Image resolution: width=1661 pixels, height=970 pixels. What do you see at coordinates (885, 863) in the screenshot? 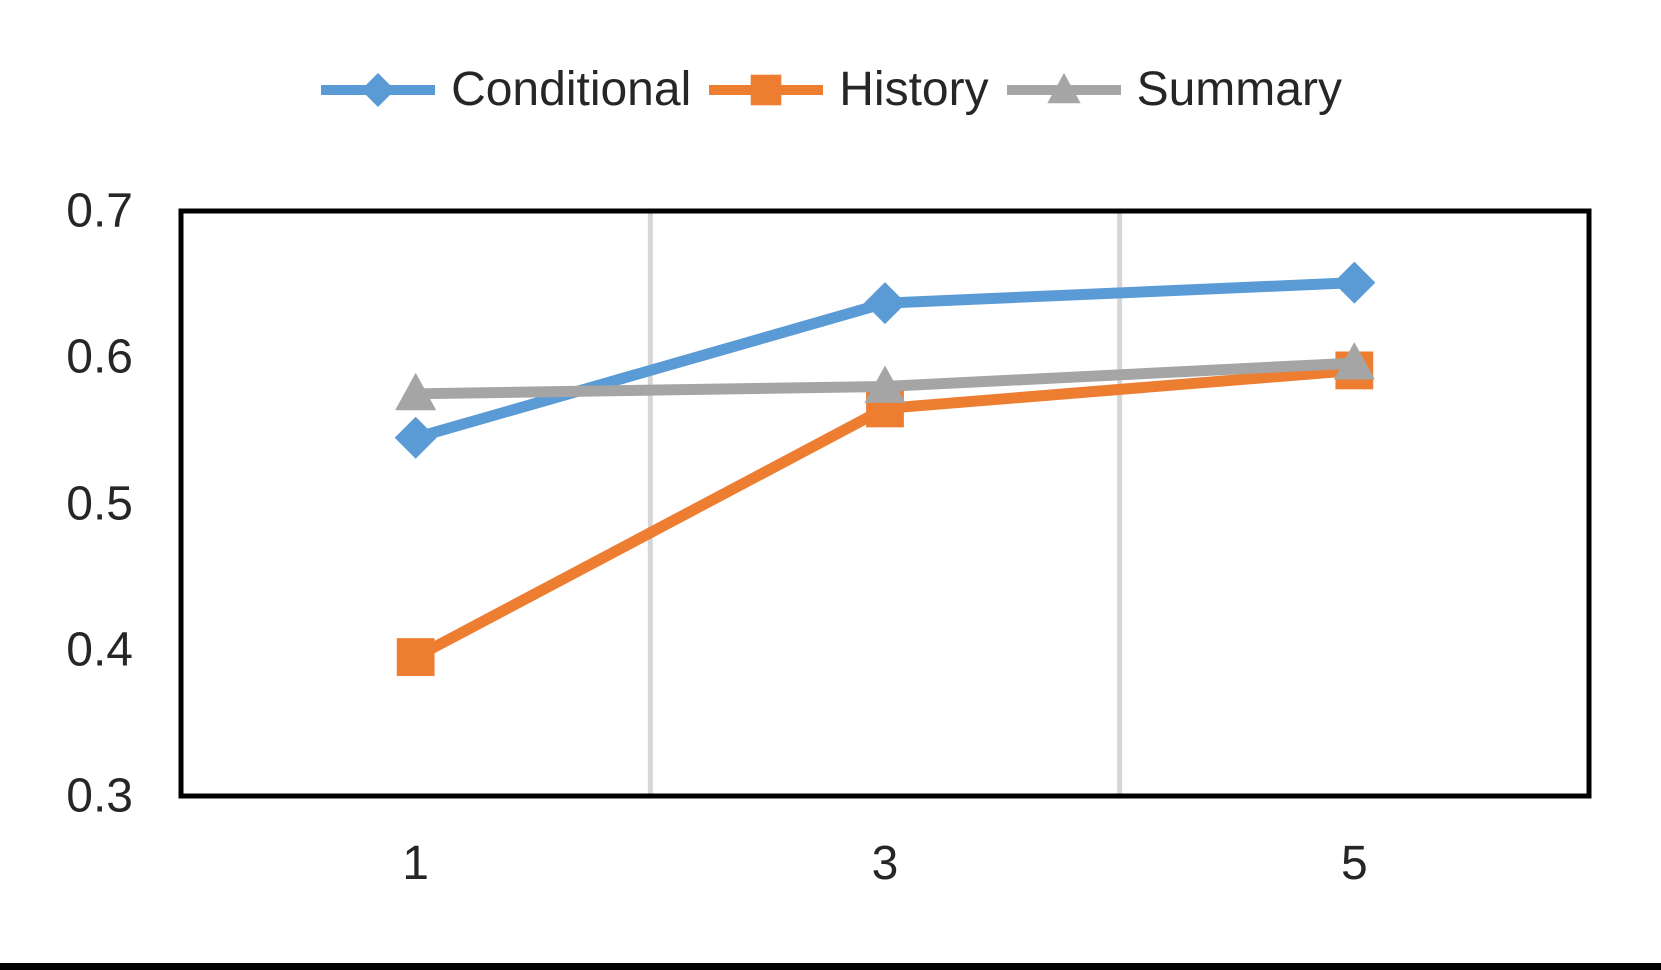
I see `x-tick-label: 3` at bounding box center [885, 863].